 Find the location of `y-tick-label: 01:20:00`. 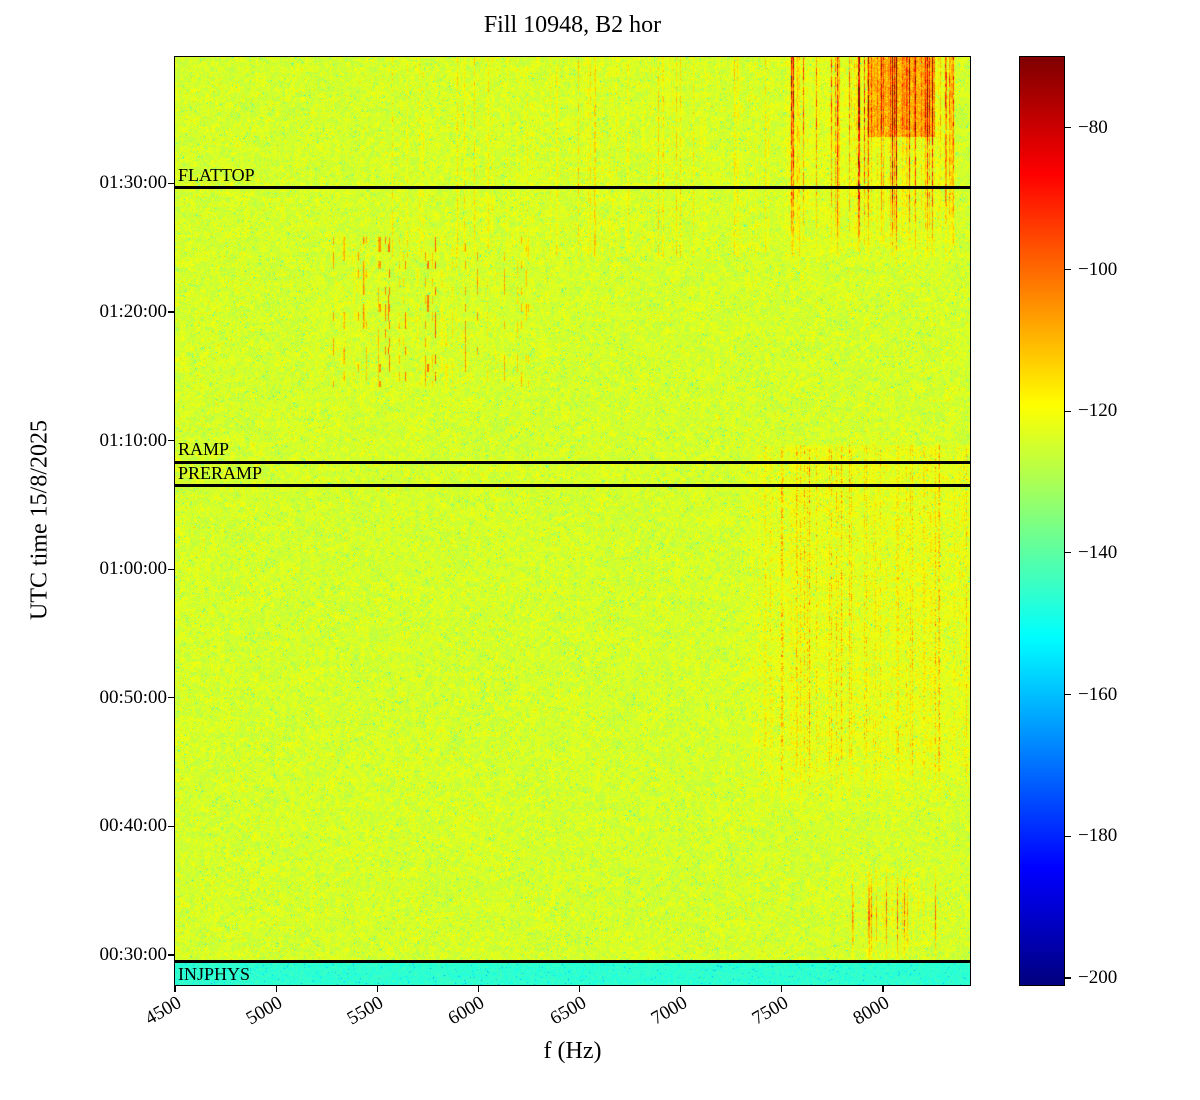

y-tick-label: 01:20:00 is located at coordinates (133, 312).